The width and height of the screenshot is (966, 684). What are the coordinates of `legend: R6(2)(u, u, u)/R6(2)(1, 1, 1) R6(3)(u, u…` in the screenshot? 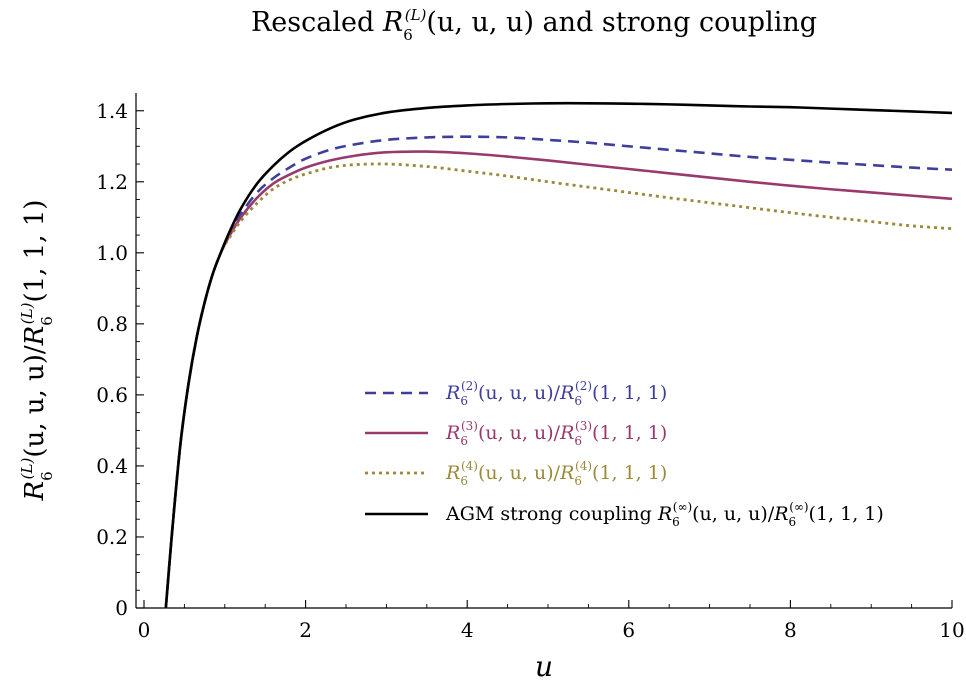 It's located at (624, 454).